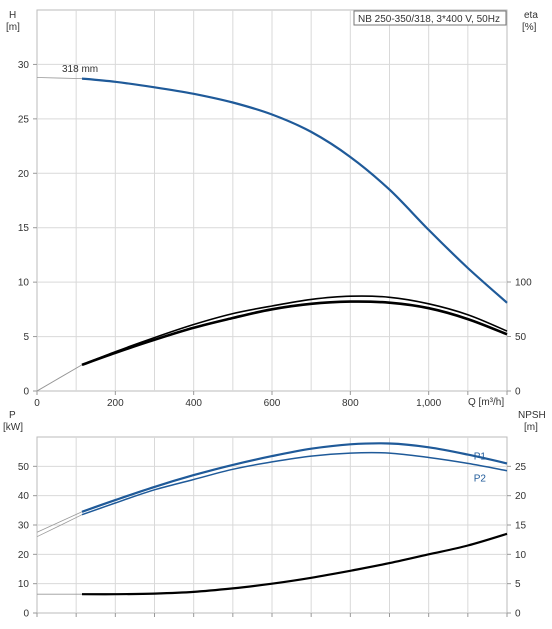 This screenshot has width=552, height=629. I want to click on npsh-tick-label: 20, so click(521, 496).